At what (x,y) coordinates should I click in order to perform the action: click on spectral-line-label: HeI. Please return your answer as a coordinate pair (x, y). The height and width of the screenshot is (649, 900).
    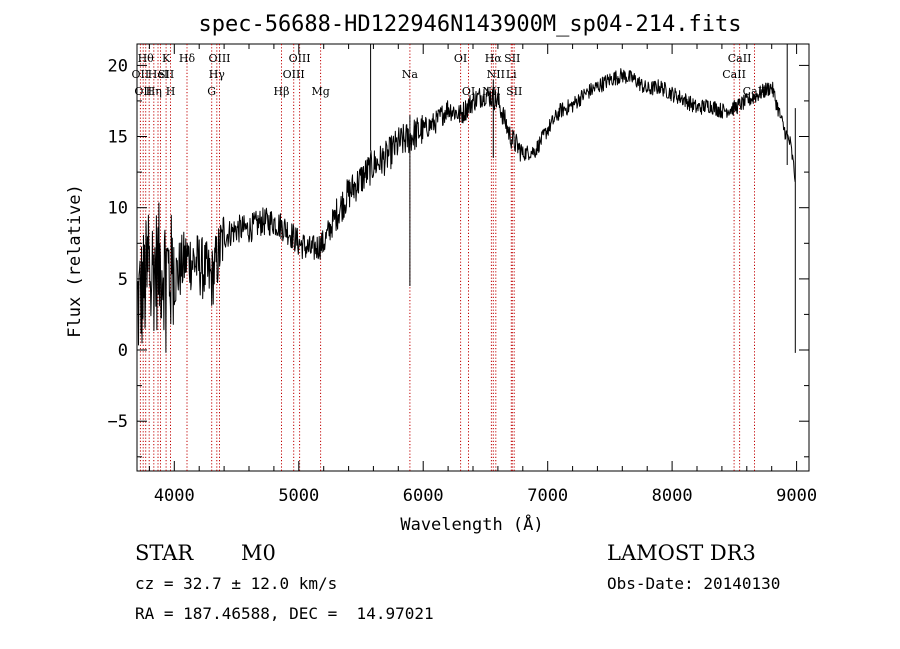
    Looking at the image, I should click on (158, 74).